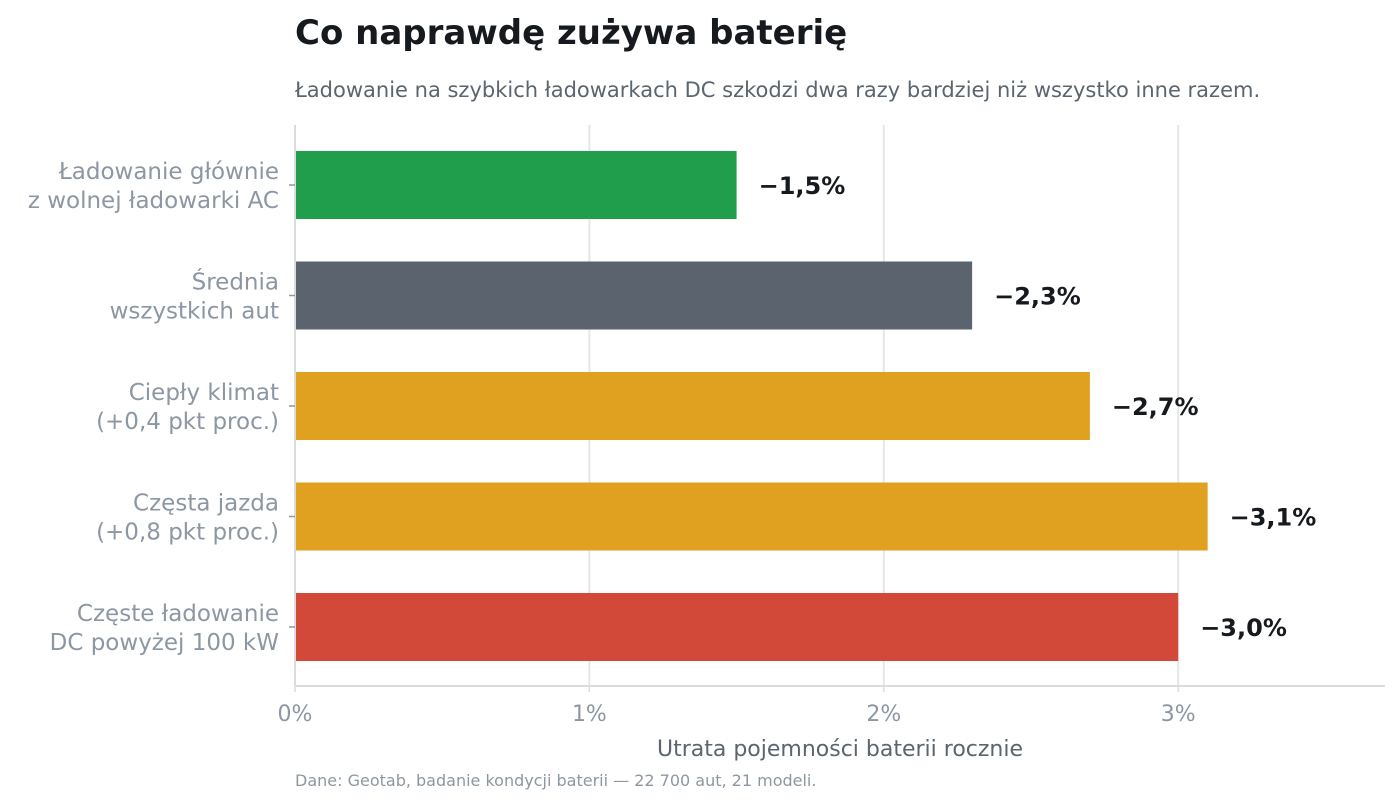 This screenshot has height=804, width=1400. I want to click on x-tick-label: 2%, so click(883, 714).